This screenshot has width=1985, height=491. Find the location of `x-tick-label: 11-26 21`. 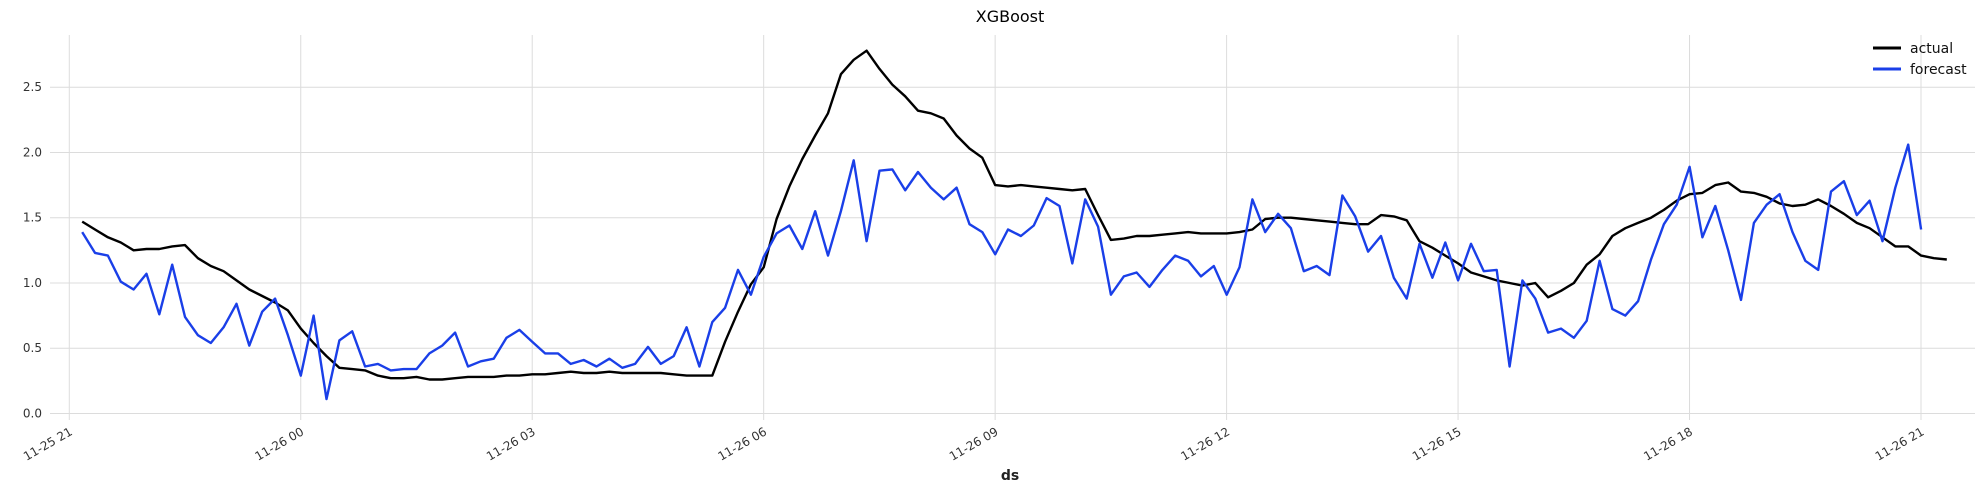

x-tick-label: 11-26 21 is located at coordinates (1900, 443).